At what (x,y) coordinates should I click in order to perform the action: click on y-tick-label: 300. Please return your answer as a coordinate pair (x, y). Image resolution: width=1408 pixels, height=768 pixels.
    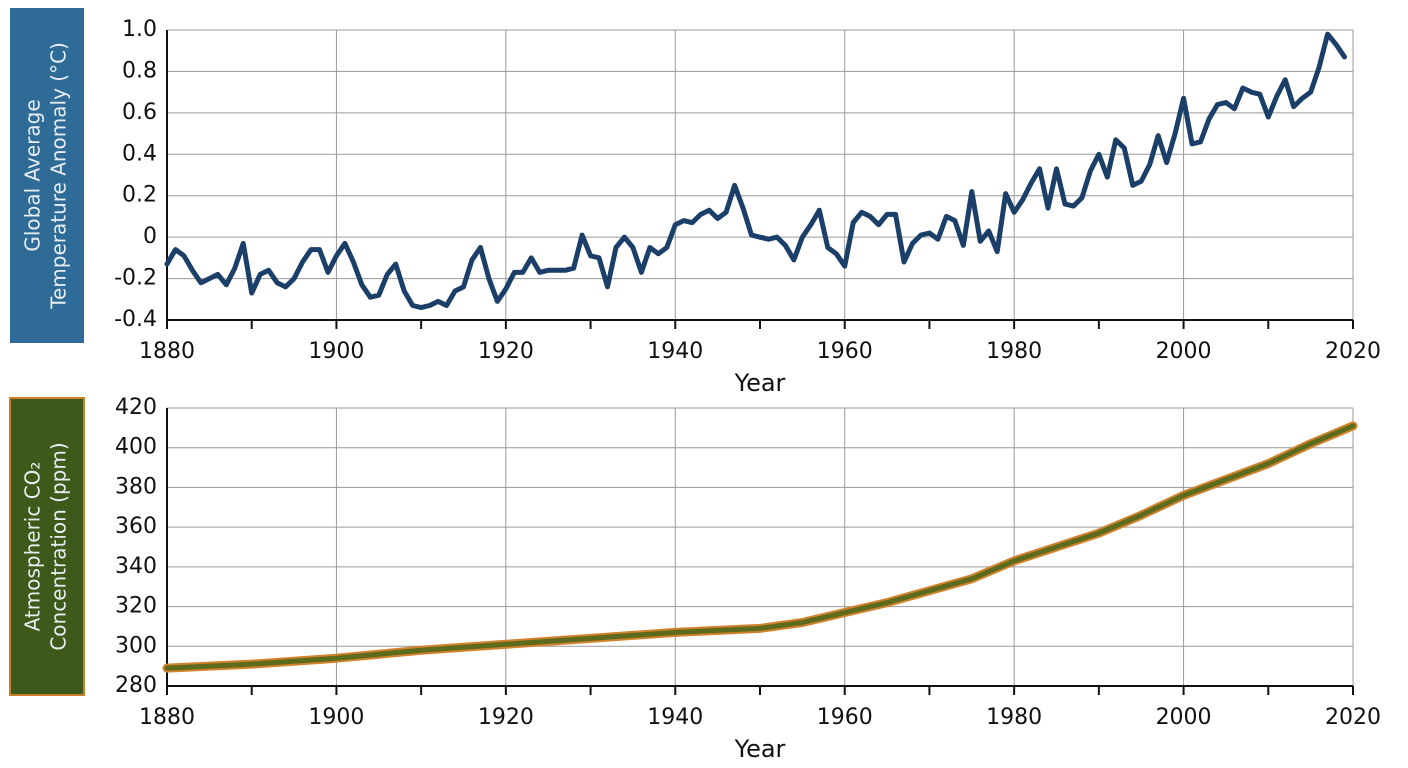
    Looking at the image, I should click on (136, 645).